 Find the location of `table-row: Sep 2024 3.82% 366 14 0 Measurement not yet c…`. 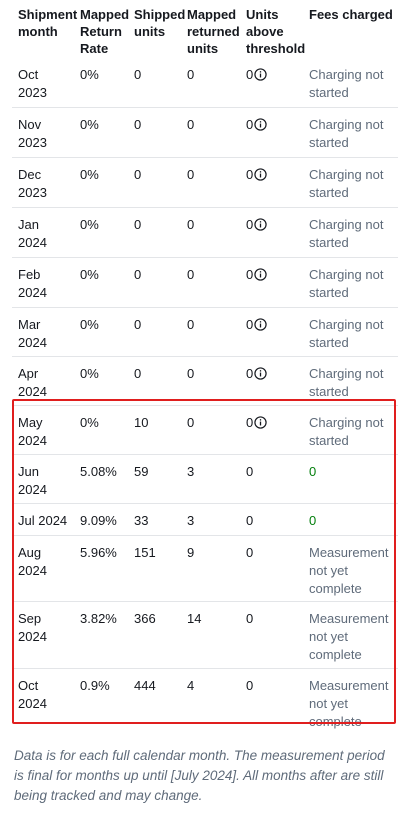

table-row: Sep 2024 3.82% 366 14 0 Measurement not yet c… is located at coordinates (205, 635).